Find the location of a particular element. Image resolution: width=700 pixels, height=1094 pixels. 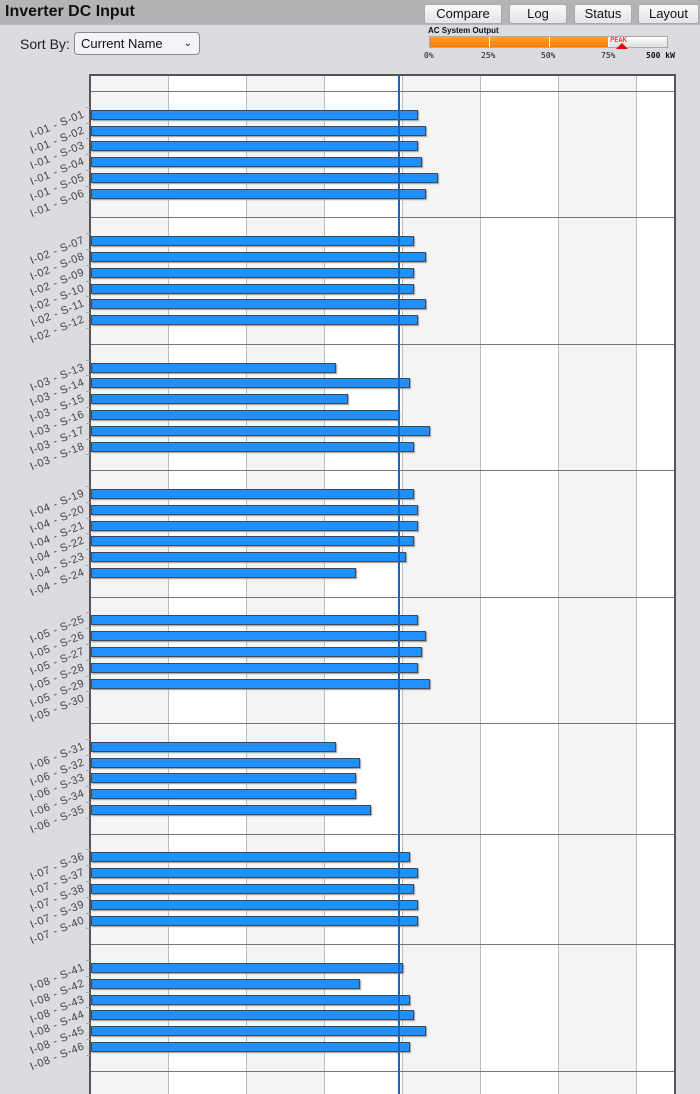

ac-tick: 50% is located at coordinates (548, 55).